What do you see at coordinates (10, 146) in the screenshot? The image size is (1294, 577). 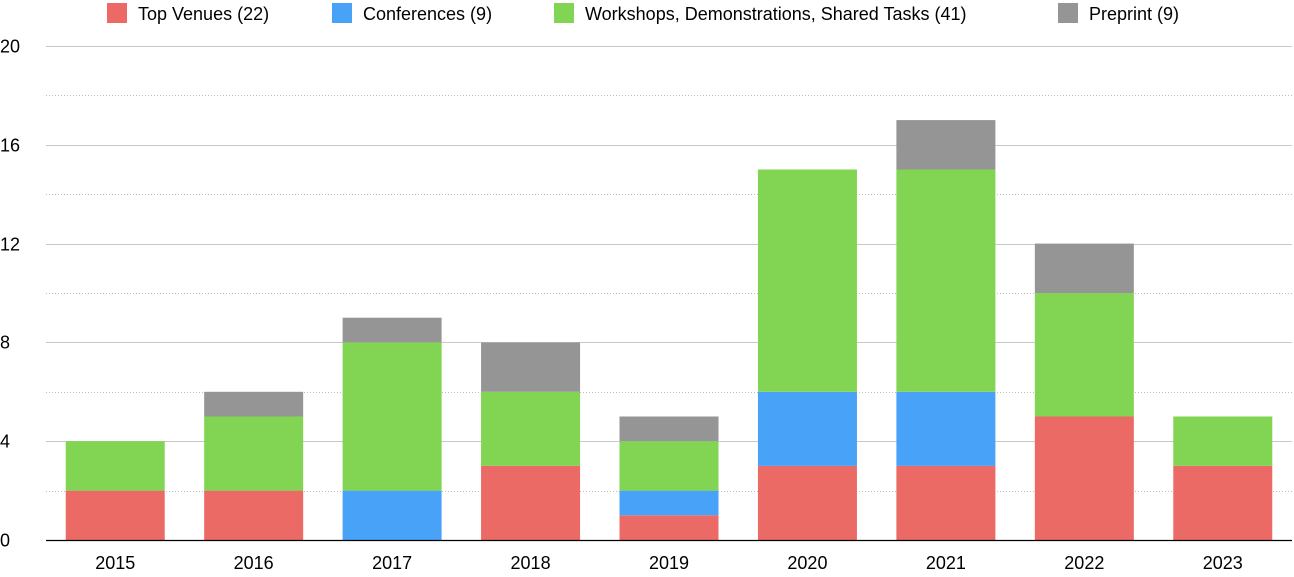 I see `y-tick-label: 16` at bounding box center [10, 146].